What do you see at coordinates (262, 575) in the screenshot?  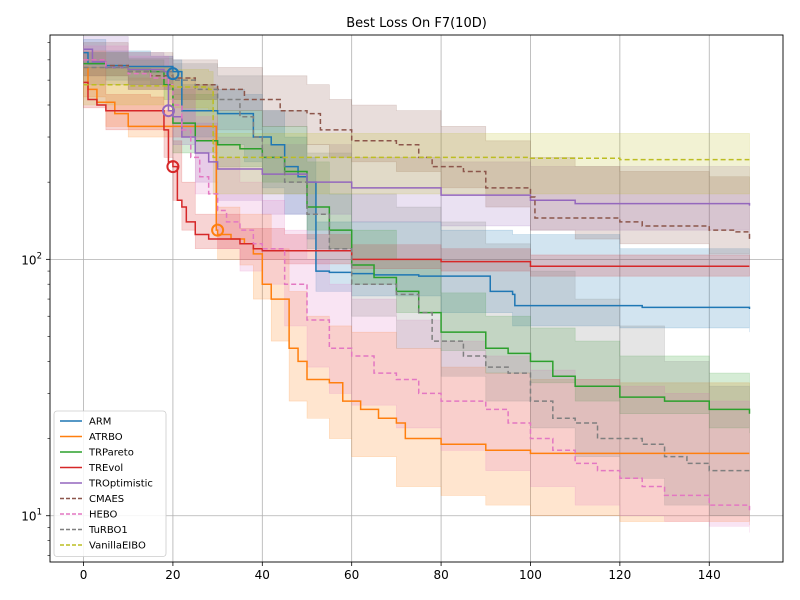 I see `x-tick-label: 40` at bounding box center [262, 575].